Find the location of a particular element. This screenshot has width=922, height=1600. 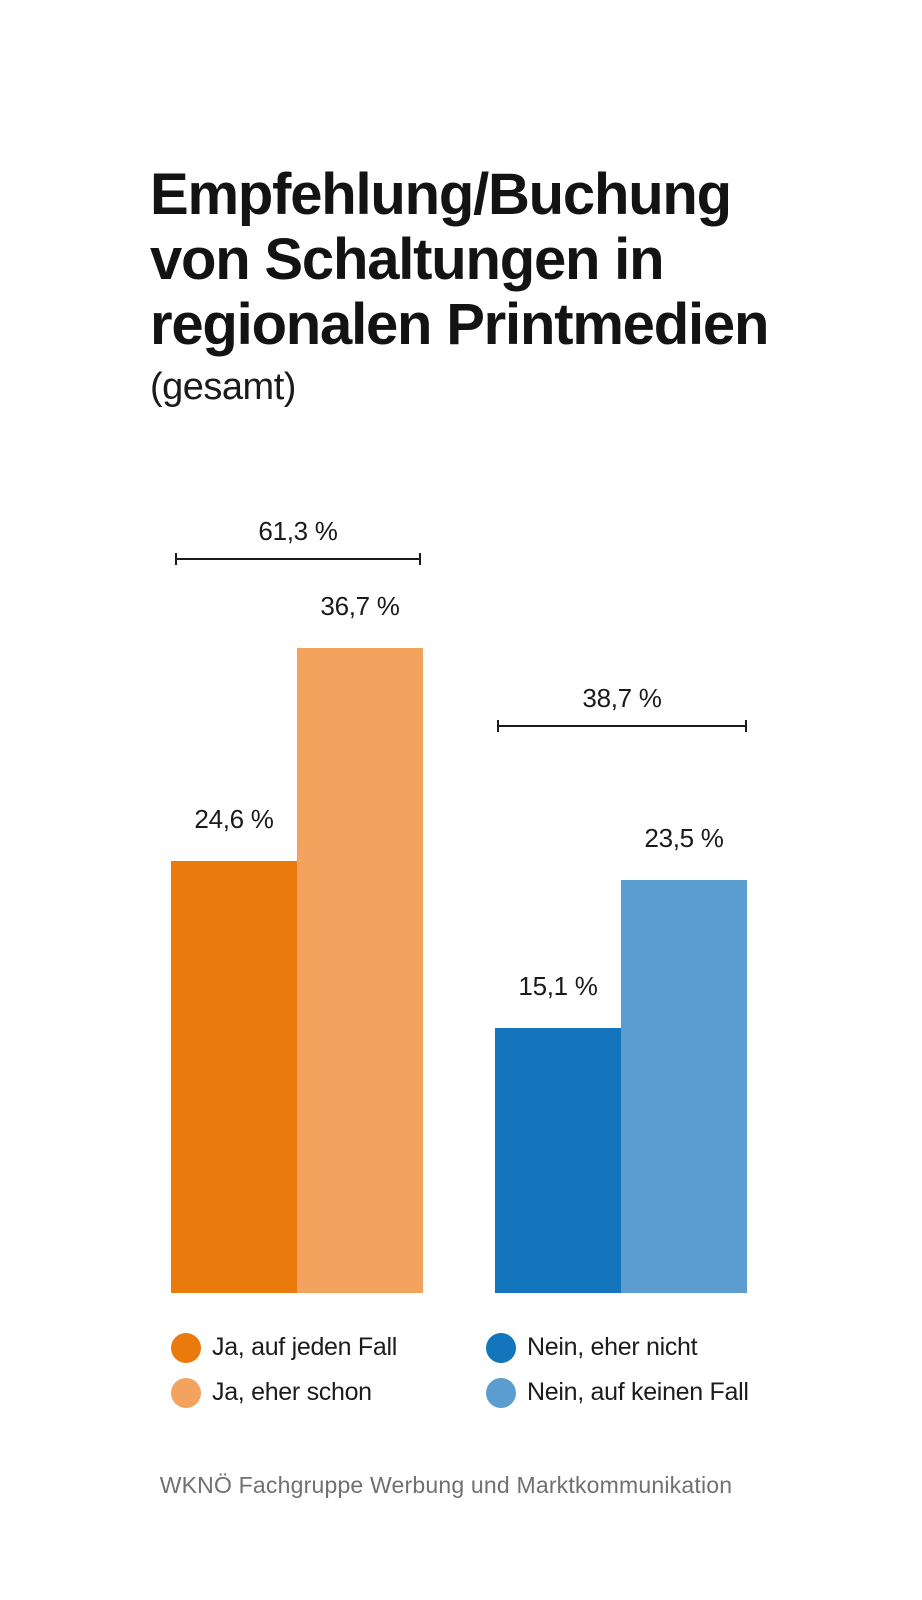

bar-value-label-nein-auf-keinen-fall: 23,5 % is located at coordinates (684, 838).